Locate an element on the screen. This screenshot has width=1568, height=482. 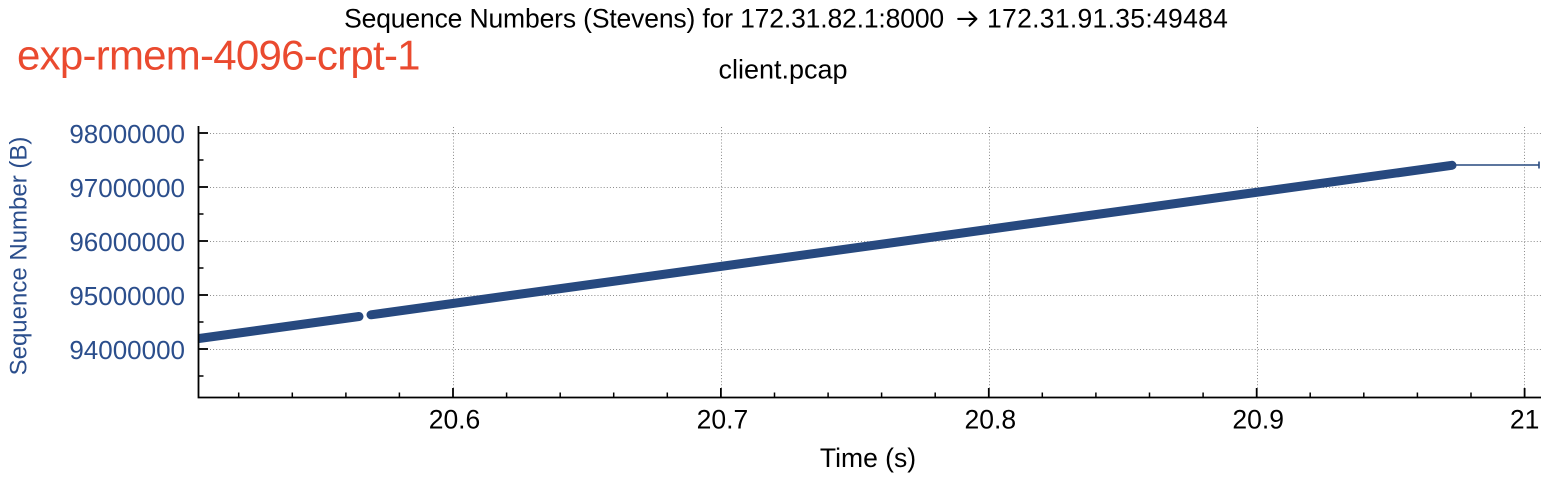
svg-text: Time (s) is located at coordinates (868, 458).